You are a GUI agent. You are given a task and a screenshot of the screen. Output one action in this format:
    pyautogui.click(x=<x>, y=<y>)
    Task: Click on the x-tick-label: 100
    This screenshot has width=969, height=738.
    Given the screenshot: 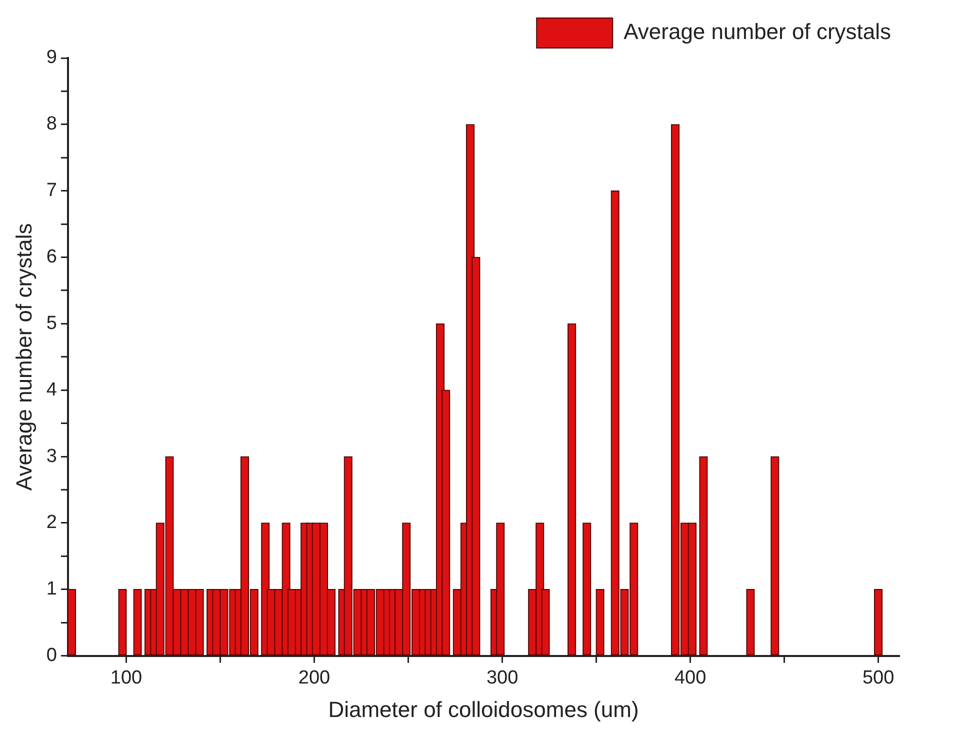 What is the action you would take?
    pyautogui.click(x=126, y=677)
    